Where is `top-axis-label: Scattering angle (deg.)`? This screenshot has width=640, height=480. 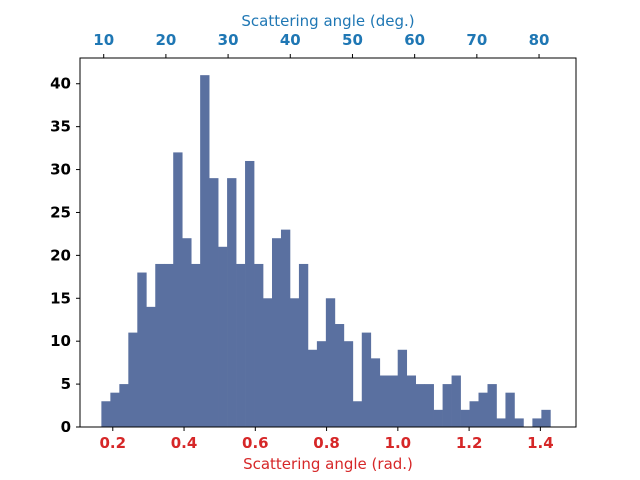
top-axis-label: Scattering angle (deg.) is located at coordinates (327, 21).